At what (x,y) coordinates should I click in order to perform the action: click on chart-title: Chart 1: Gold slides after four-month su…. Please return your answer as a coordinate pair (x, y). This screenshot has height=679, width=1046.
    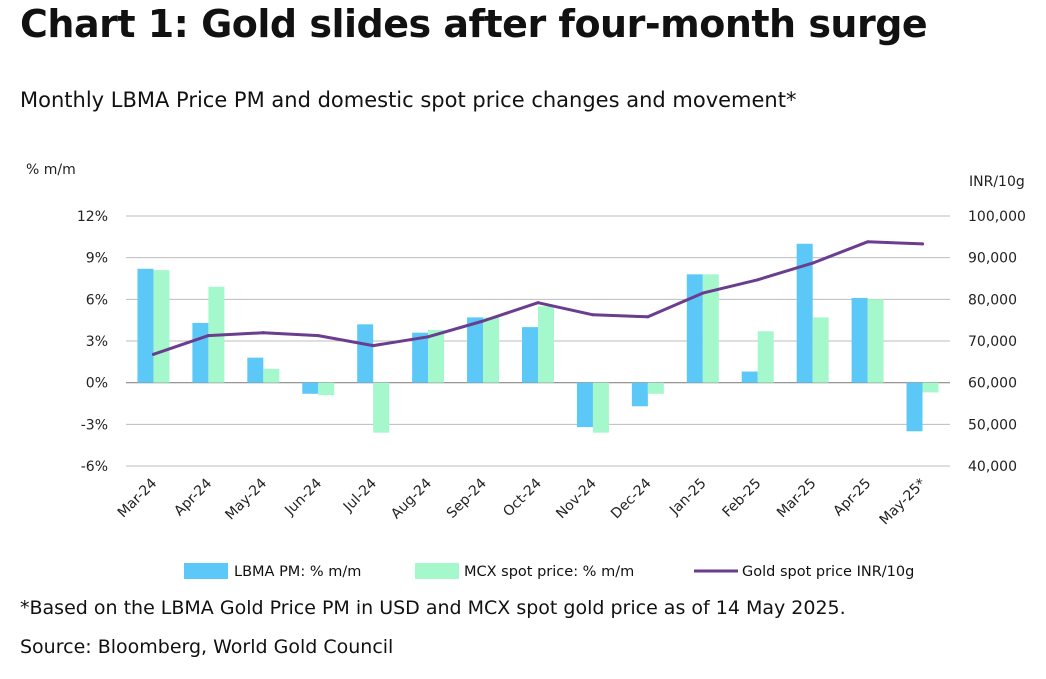
    Looking at the image, I should click on (474, 24).